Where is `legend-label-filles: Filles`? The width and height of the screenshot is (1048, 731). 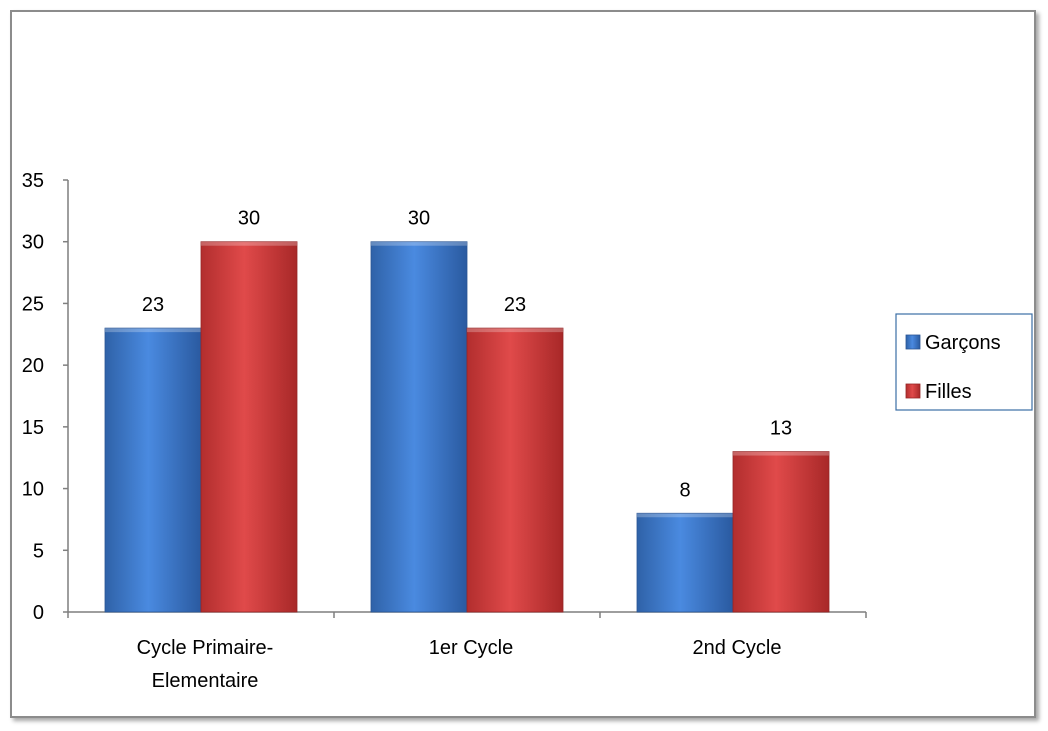
legend-label-filles: Filles is located at coordinates (948, 392).